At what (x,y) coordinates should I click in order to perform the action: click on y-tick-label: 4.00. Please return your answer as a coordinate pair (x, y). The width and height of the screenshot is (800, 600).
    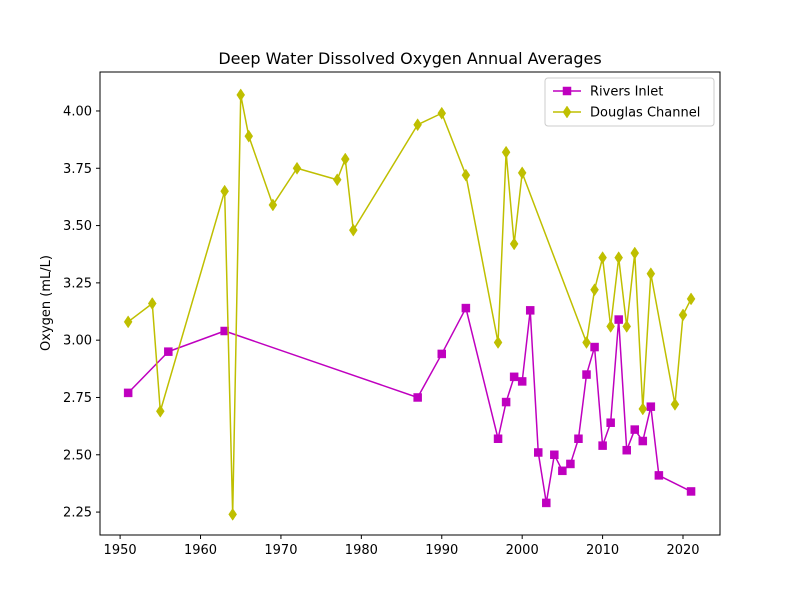
    Looking at the image, I should click on (77, 111).